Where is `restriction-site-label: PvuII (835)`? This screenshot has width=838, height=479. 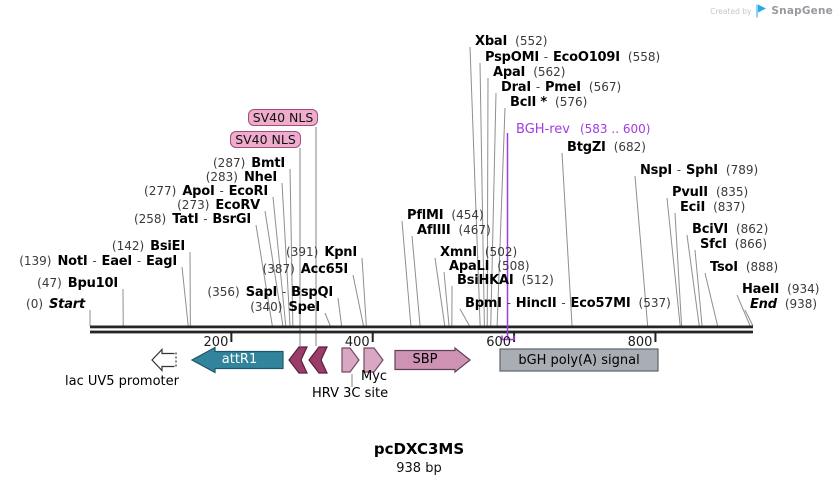
restriction-site-label: PvuII (835) is located at coordinates (710, 192).